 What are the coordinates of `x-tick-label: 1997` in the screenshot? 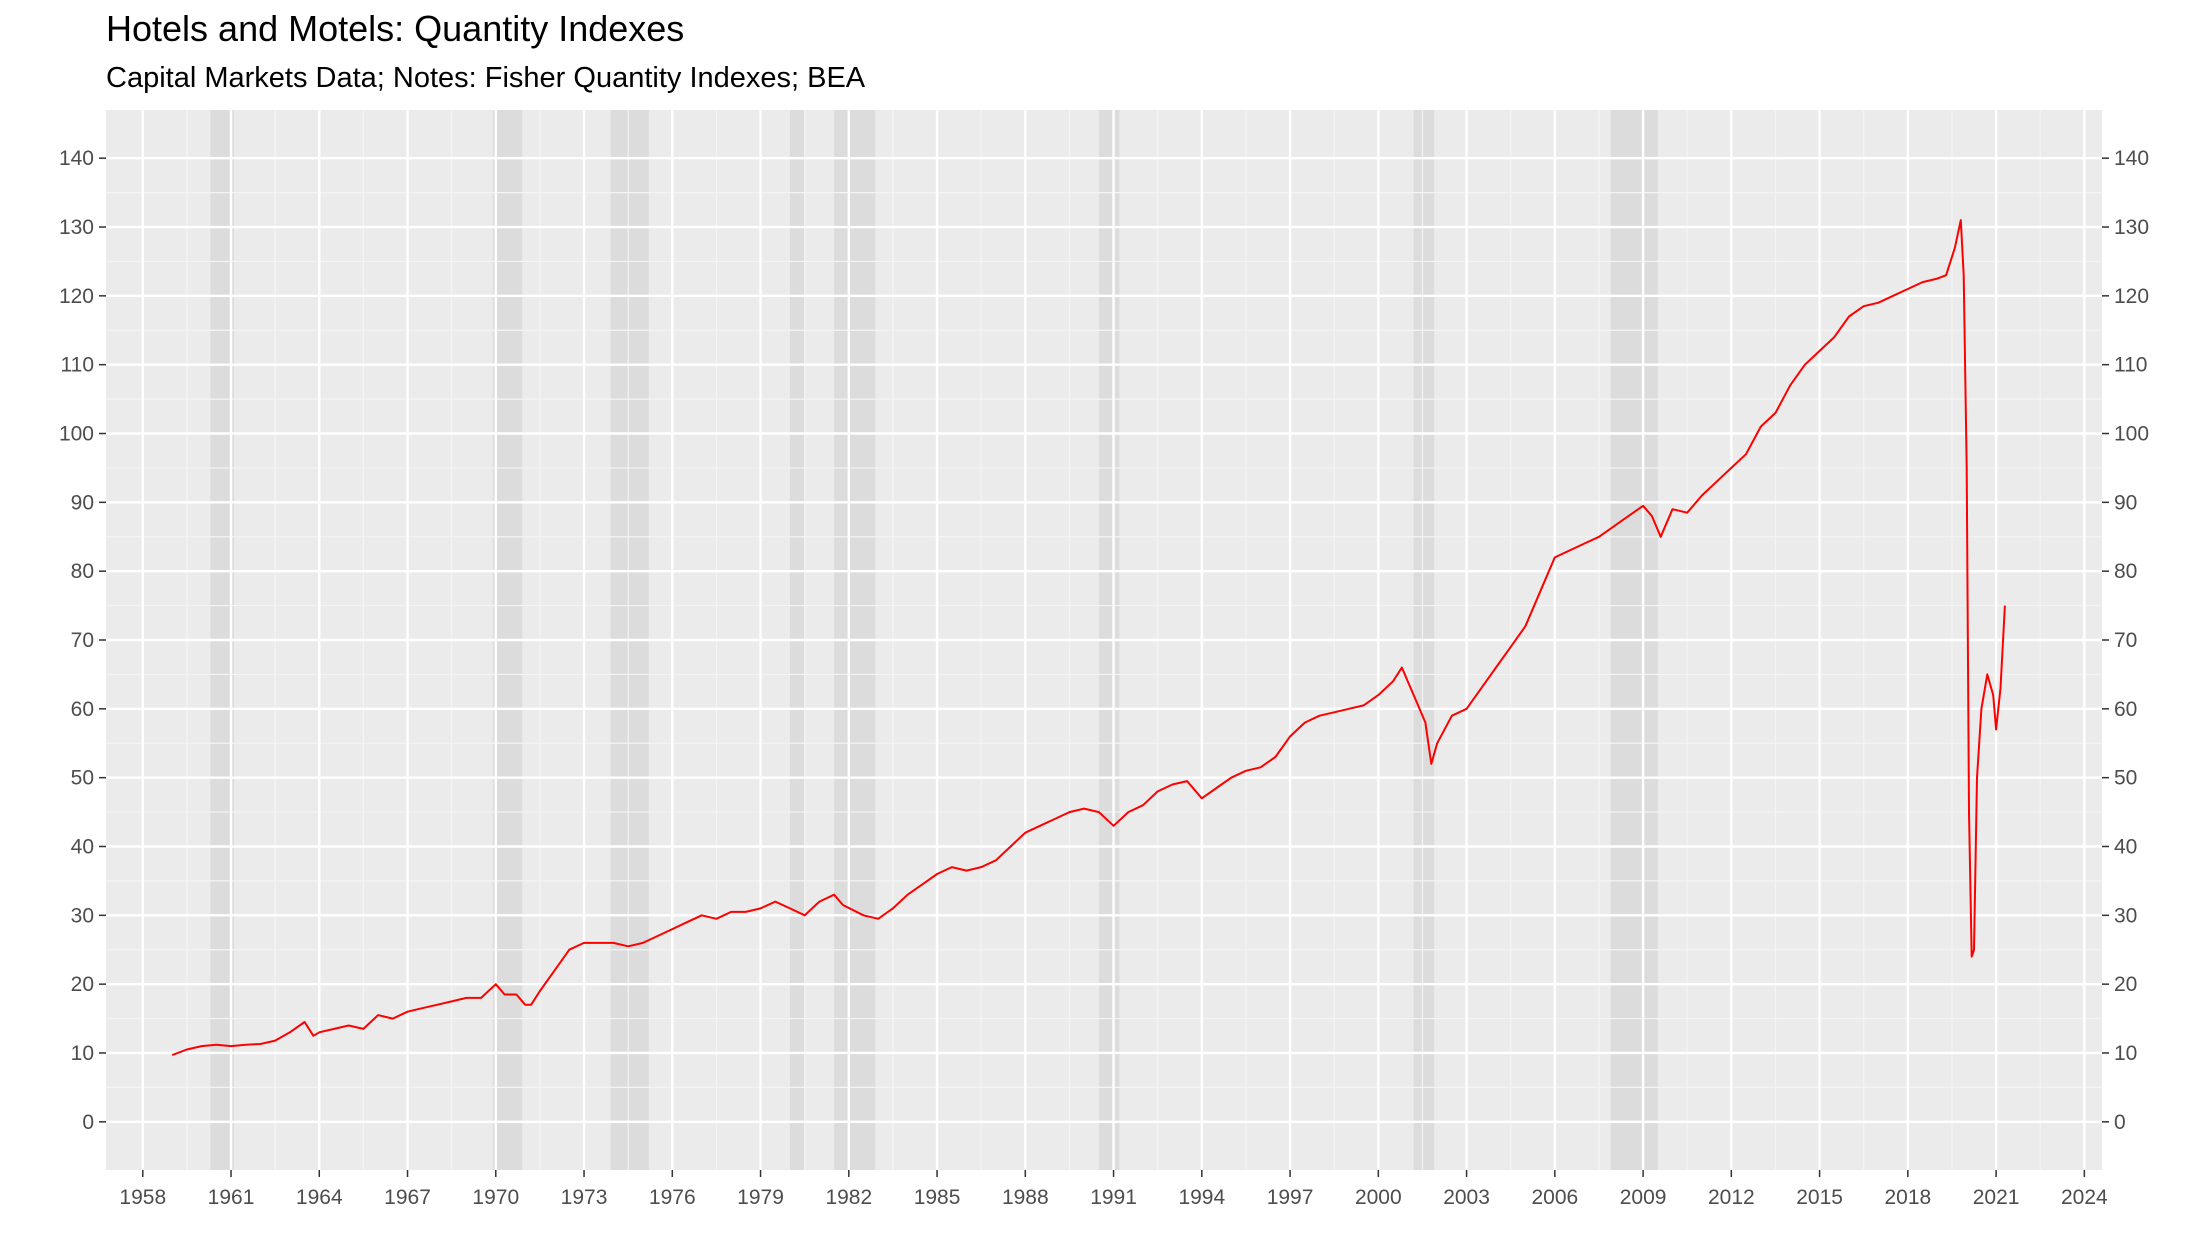 It's located at (1290, 1197).